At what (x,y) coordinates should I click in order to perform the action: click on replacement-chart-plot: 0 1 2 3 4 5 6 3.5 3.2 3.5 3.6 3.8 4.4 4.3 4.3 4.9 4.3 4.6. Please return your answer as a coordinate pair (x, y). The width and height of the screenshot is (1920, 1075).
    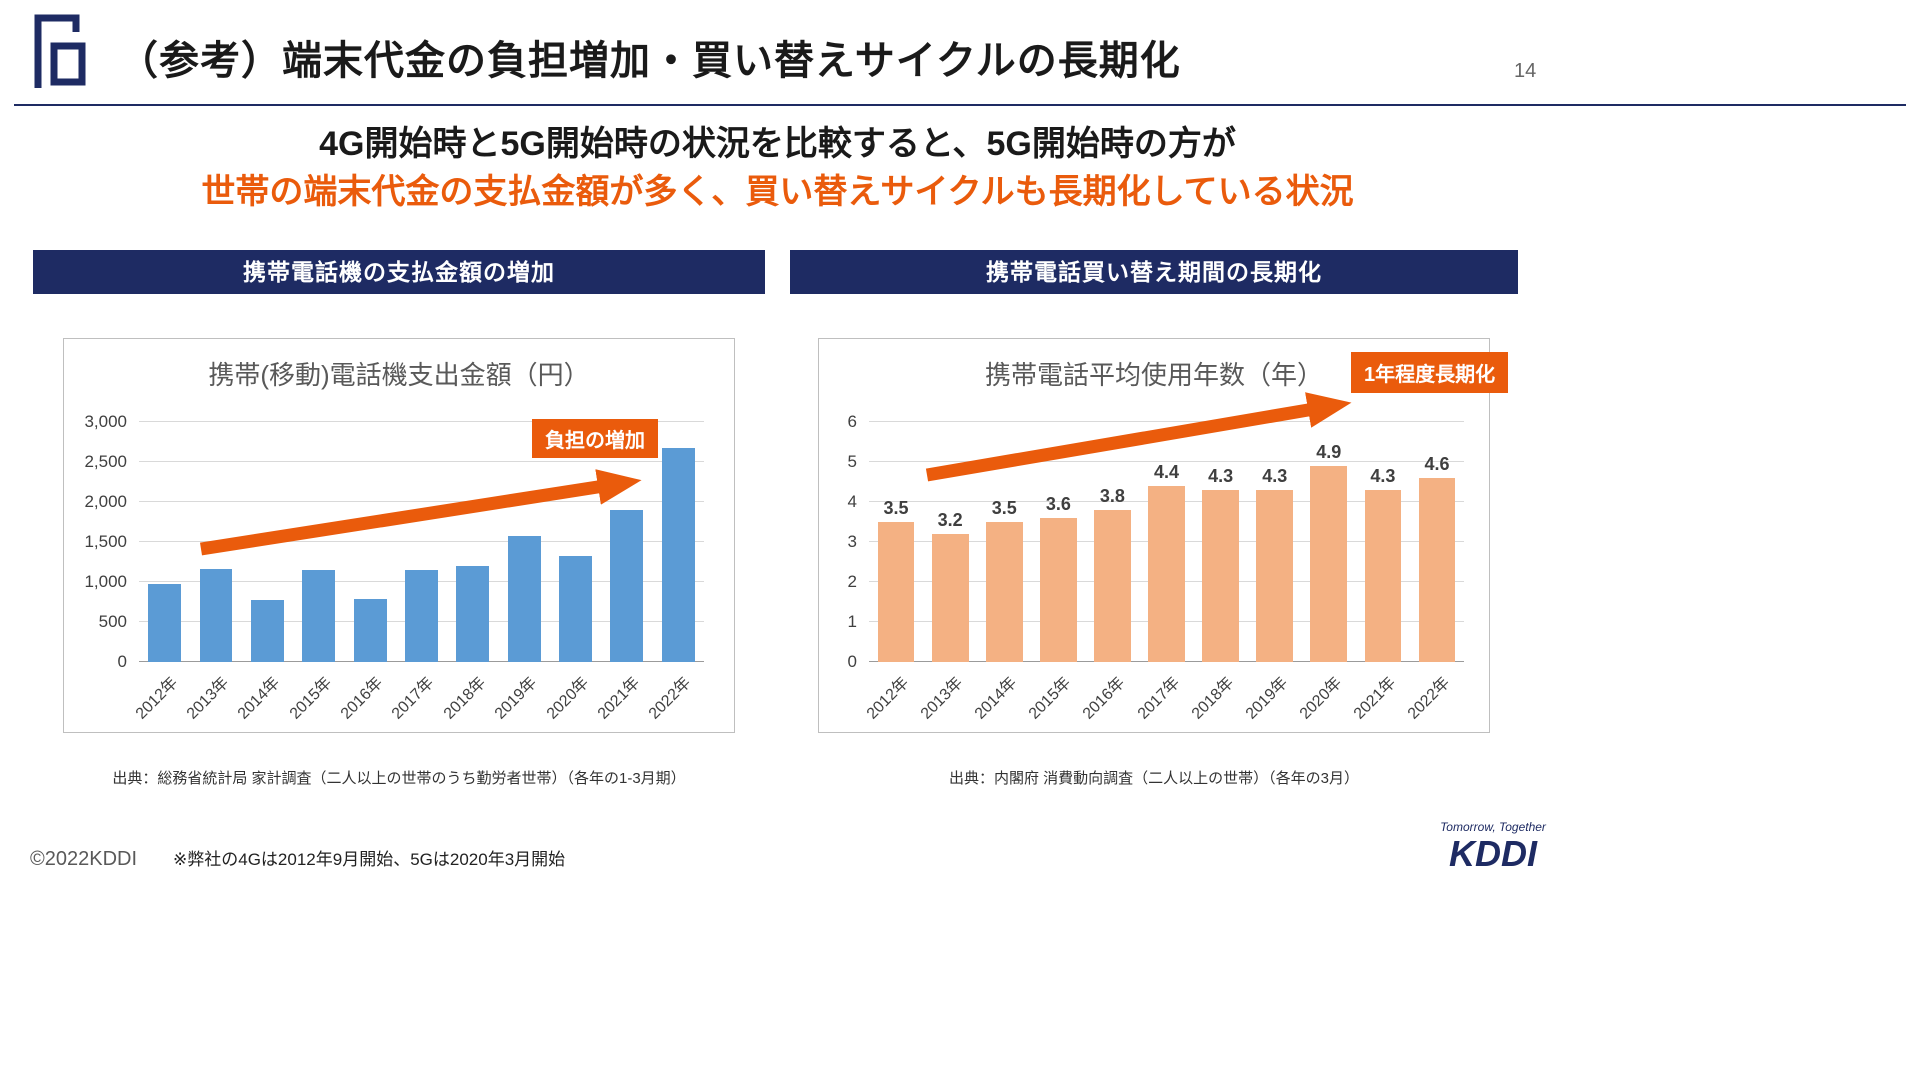
    Looking at the image, I should click on (1156, 541).